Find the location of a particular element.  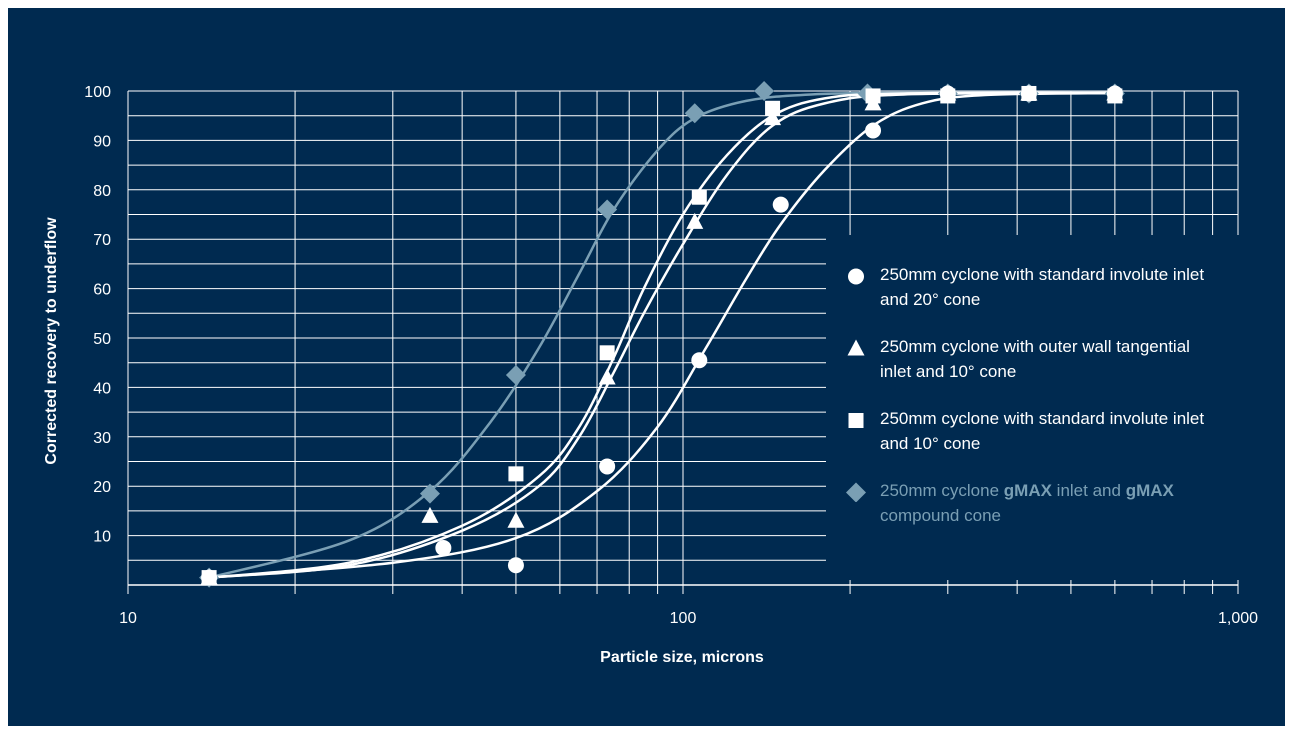

legend-marker-diamond is located at coordinates (856, 492).